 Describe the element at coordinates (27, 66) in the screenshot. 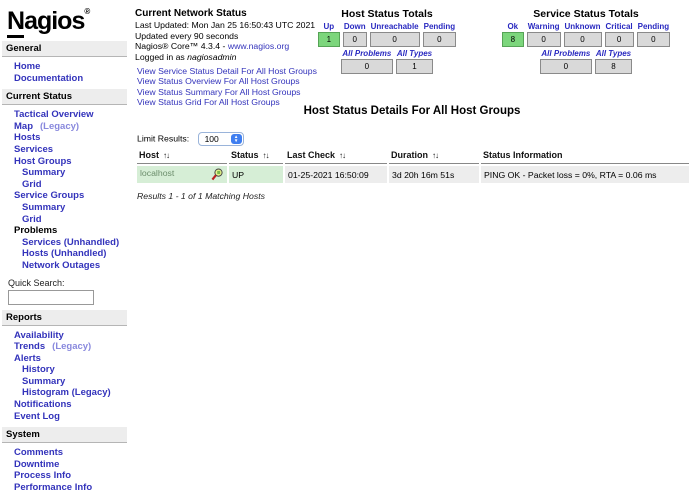

I see `sidebar-item-home: Home` at that location.